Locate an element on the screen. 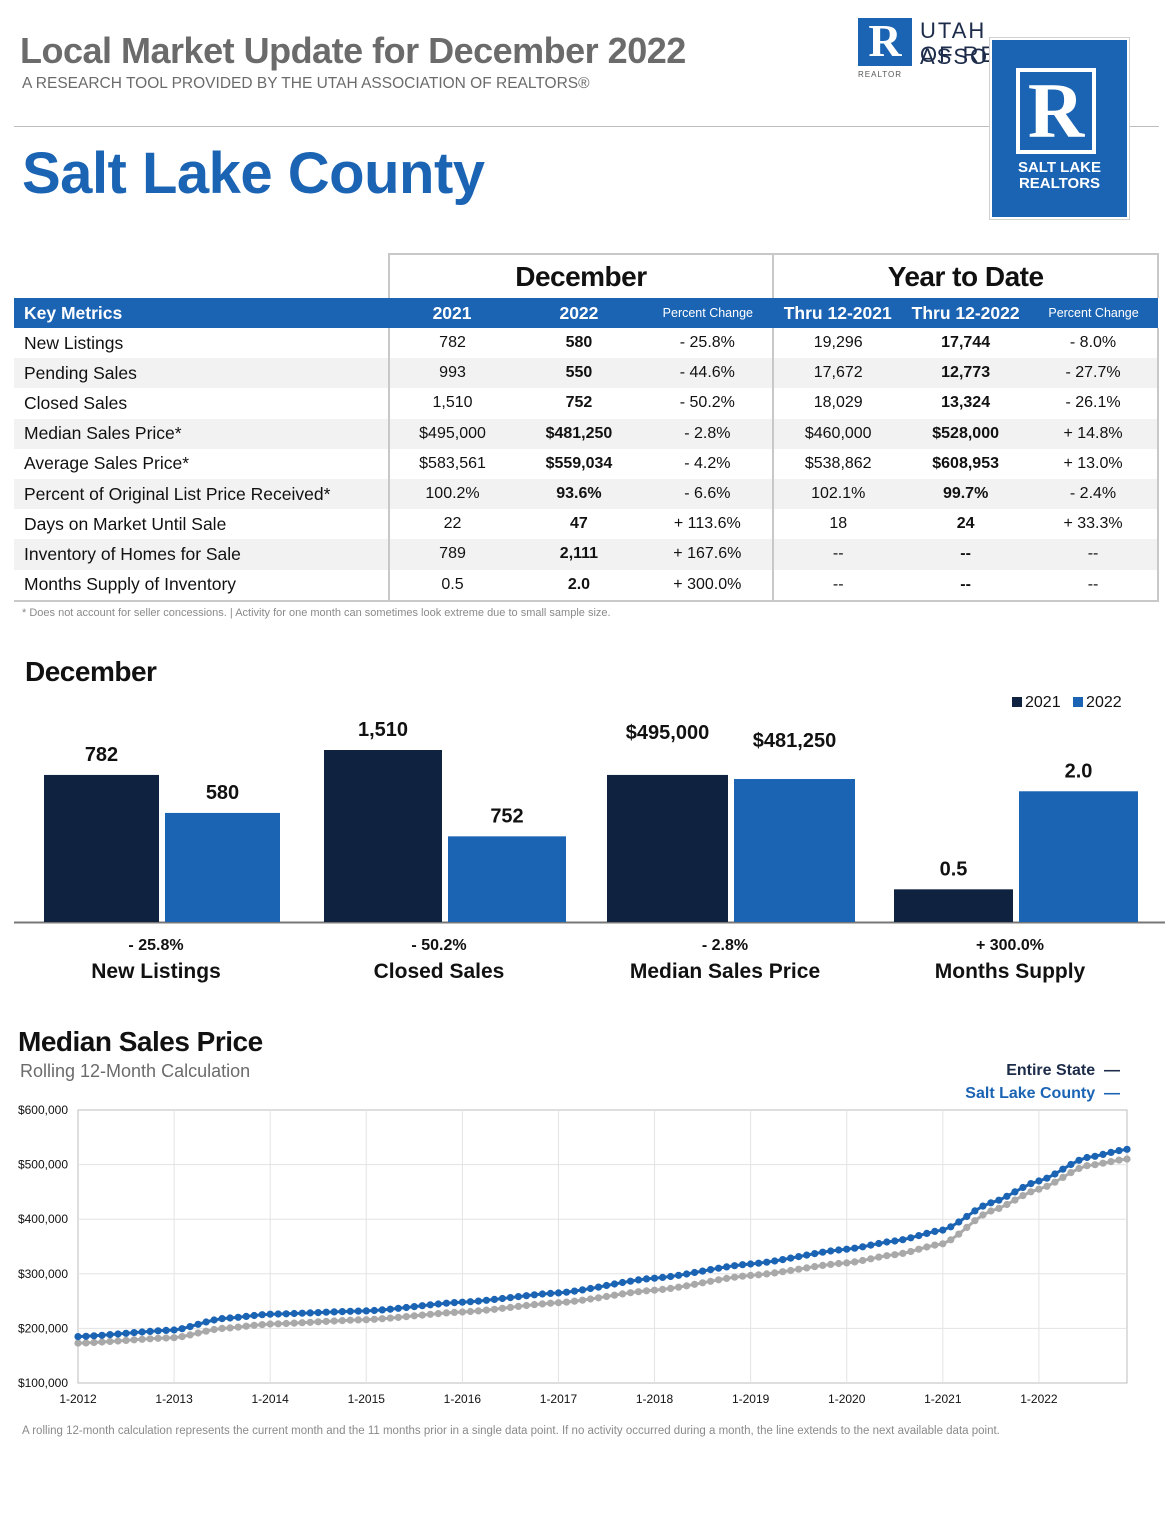 The height and width of the screenshot is (1513, 1171). bar-median-sales-price-2021 is located at coordinates (667, 848).